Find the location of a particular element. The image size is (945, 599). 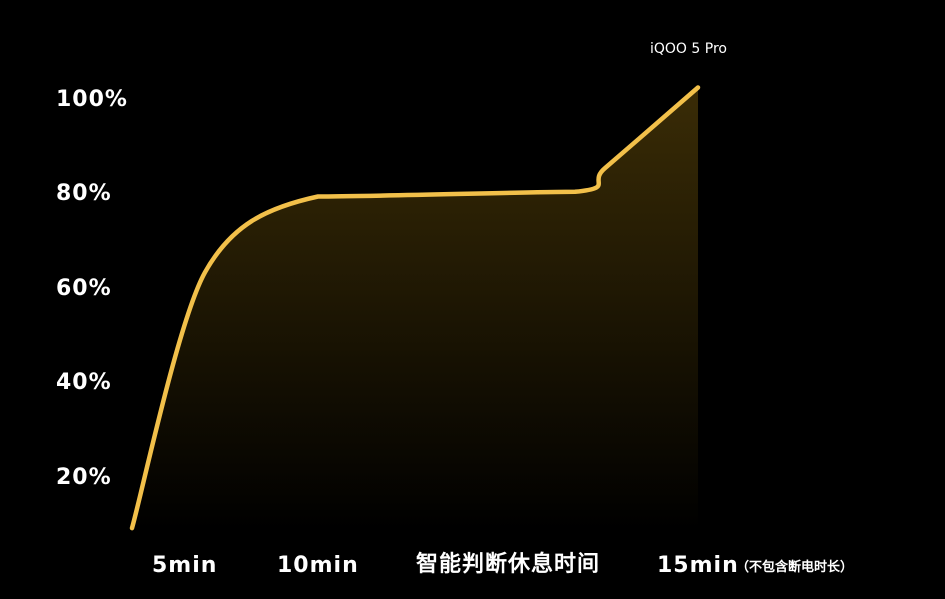

x-axis: 5min 10min 智能判断休息时间 15min （不包含断电时长） is located at coordinates (502, 564).